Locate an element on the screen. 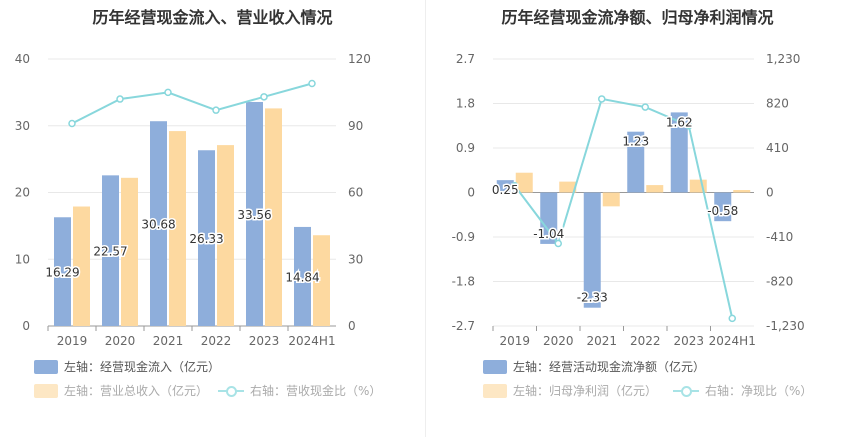 This screenshot has width=850, height=437. legend-net-profit-label: 左轴：归母净利润（亿元） is located at coordinates (585, 391).